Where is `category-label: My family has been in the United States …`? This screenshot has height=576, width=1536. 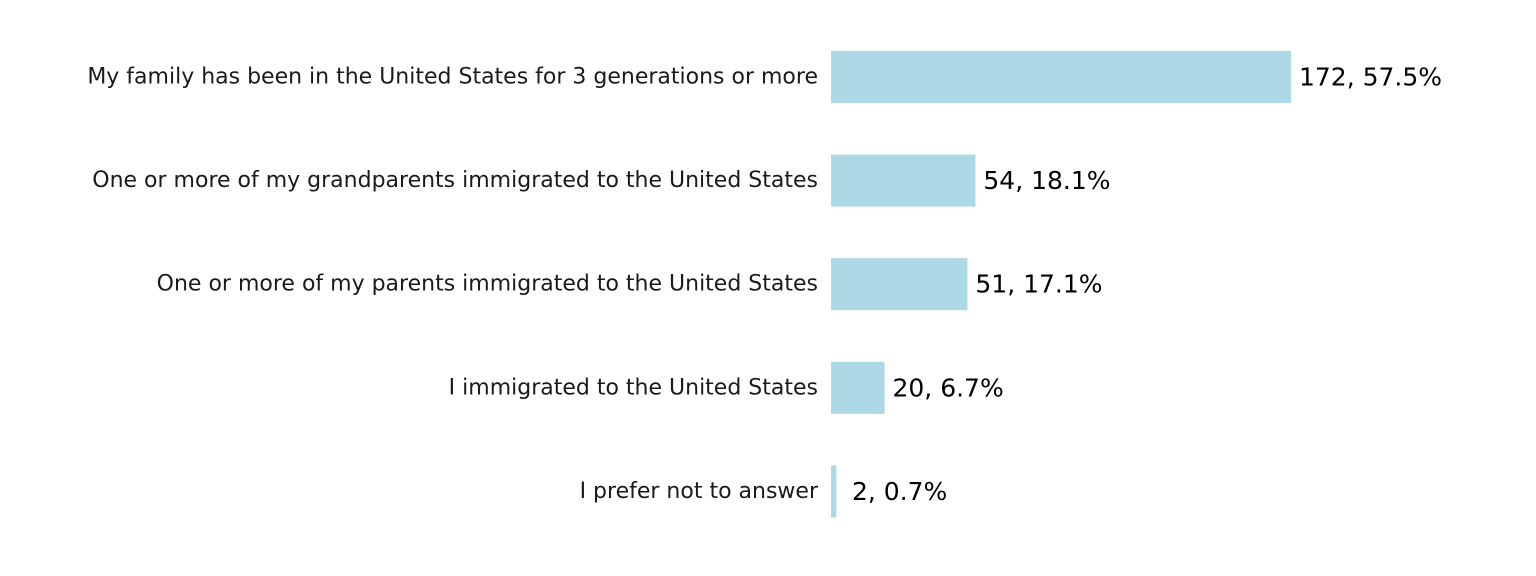
category-label: My family has been in the United States … is located at coordinates (452, 77).